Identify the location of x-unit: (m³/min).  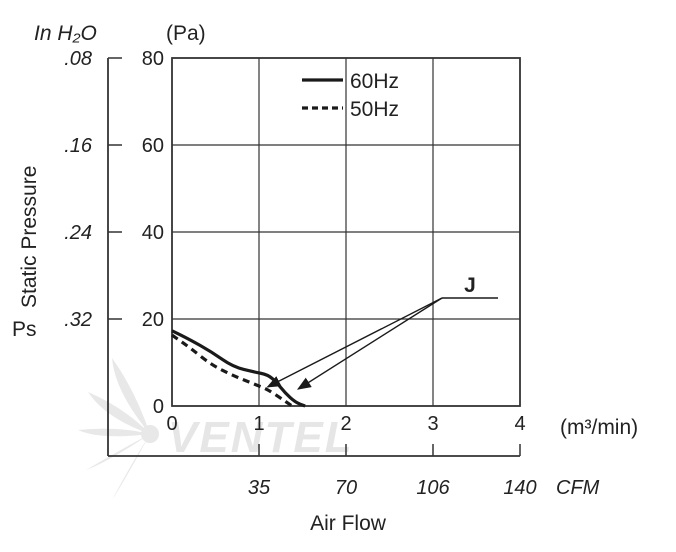
(599, 427).